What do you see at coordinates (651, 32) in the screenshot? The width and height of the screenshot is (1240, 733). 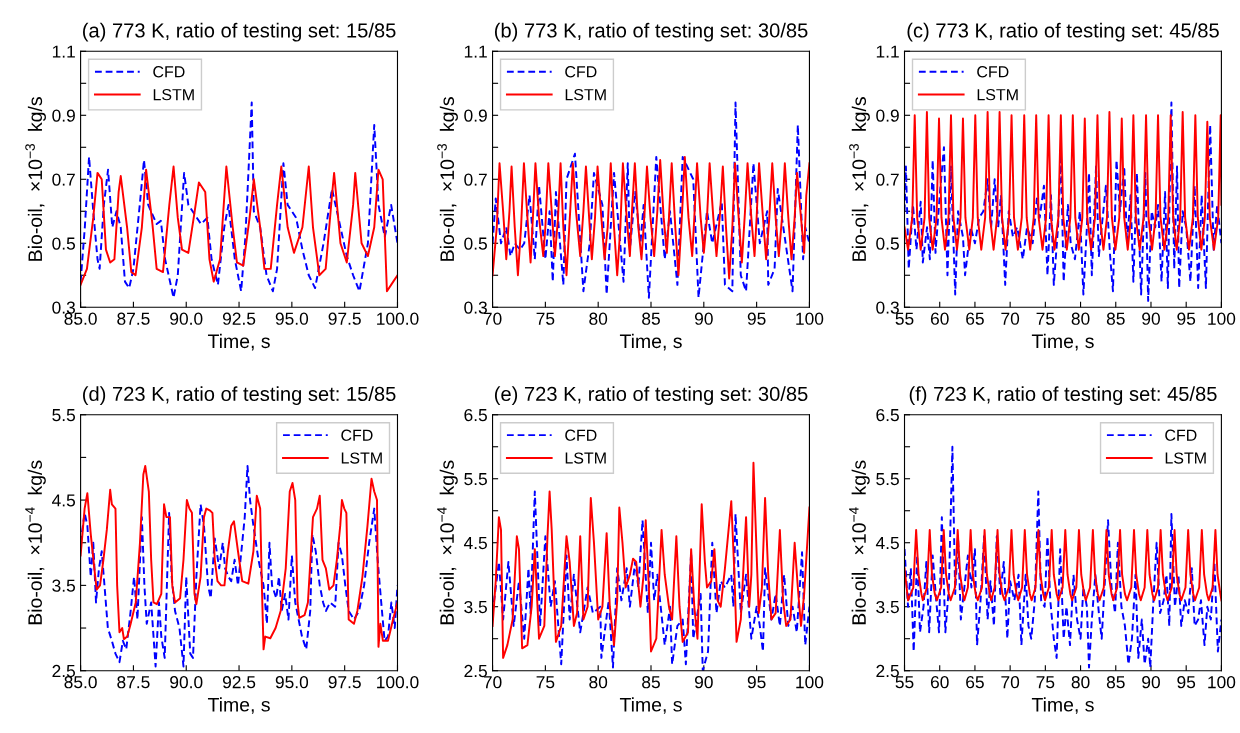 I see `chart-title: (b) 773 K, ratio of testing set: 30/85` at bounding box center [651, 32].